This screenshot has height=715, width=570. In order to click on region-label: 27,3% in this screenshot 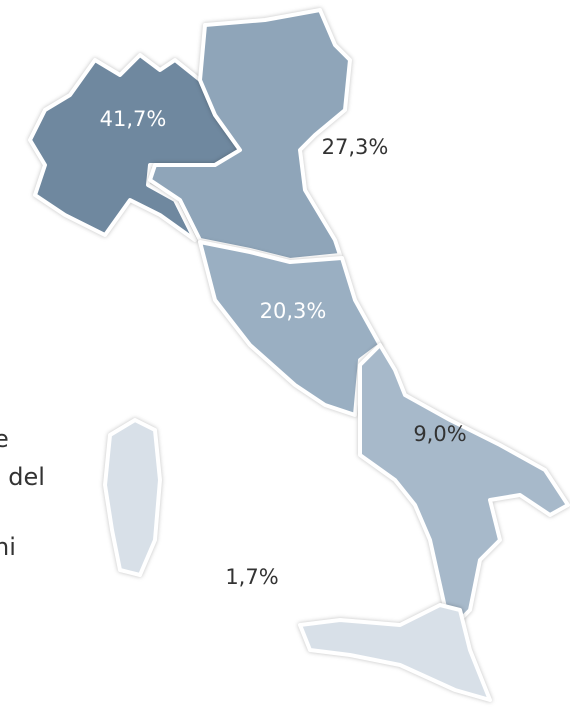, I will do `click(355, 147)`.